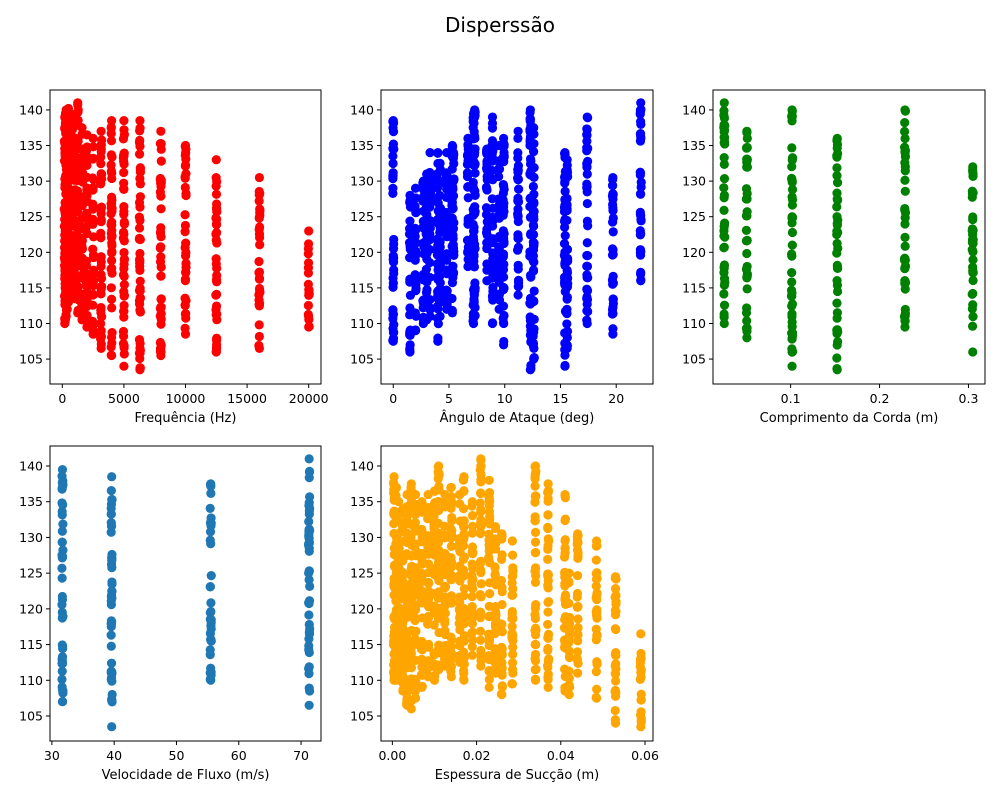 Image resolution: width=1000 pixels, height=800 pixels. What do you see at coordinates (561, 398) in the screenshot?
I see `x-tick-label: 15` at bounding box center [561, 398].